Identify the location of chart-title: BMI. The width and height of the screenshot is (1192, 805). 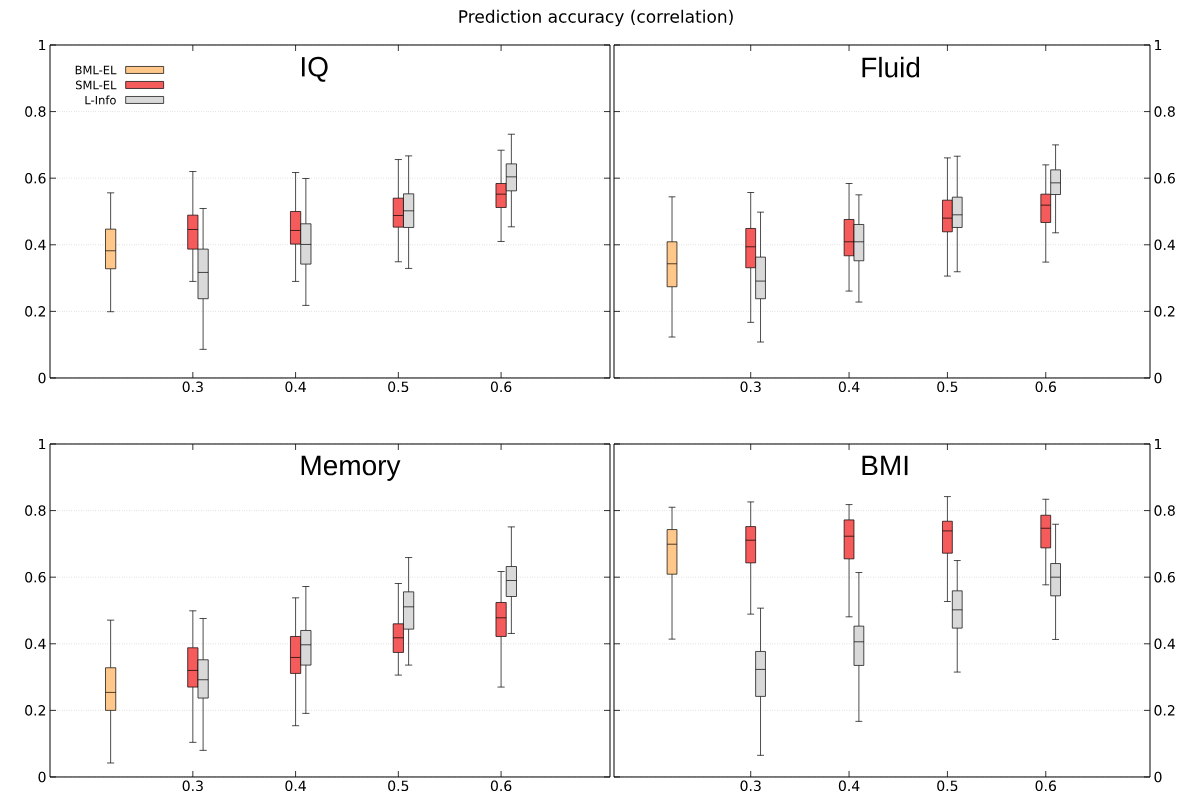
(885, 465).